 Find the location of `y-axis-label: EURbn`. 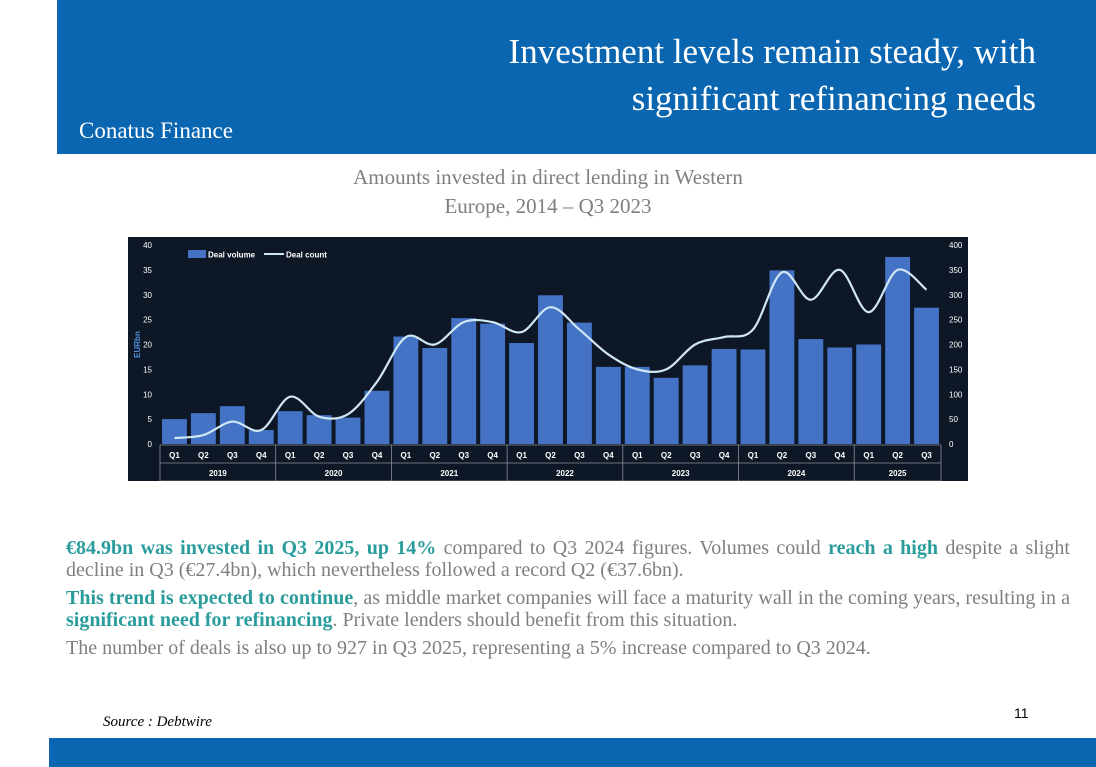

y-axis-label: EURbn is located at coordinates (137, 344).